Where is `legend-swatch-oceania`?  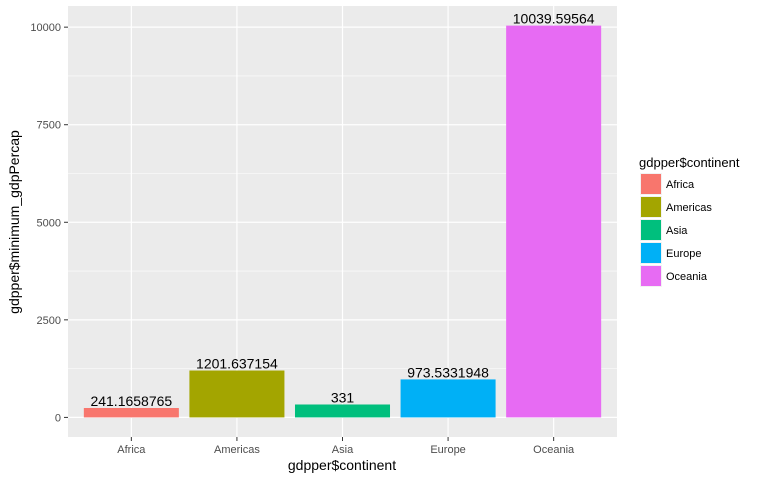
legend-swatch-oceania is located at coordinates (651, 276).